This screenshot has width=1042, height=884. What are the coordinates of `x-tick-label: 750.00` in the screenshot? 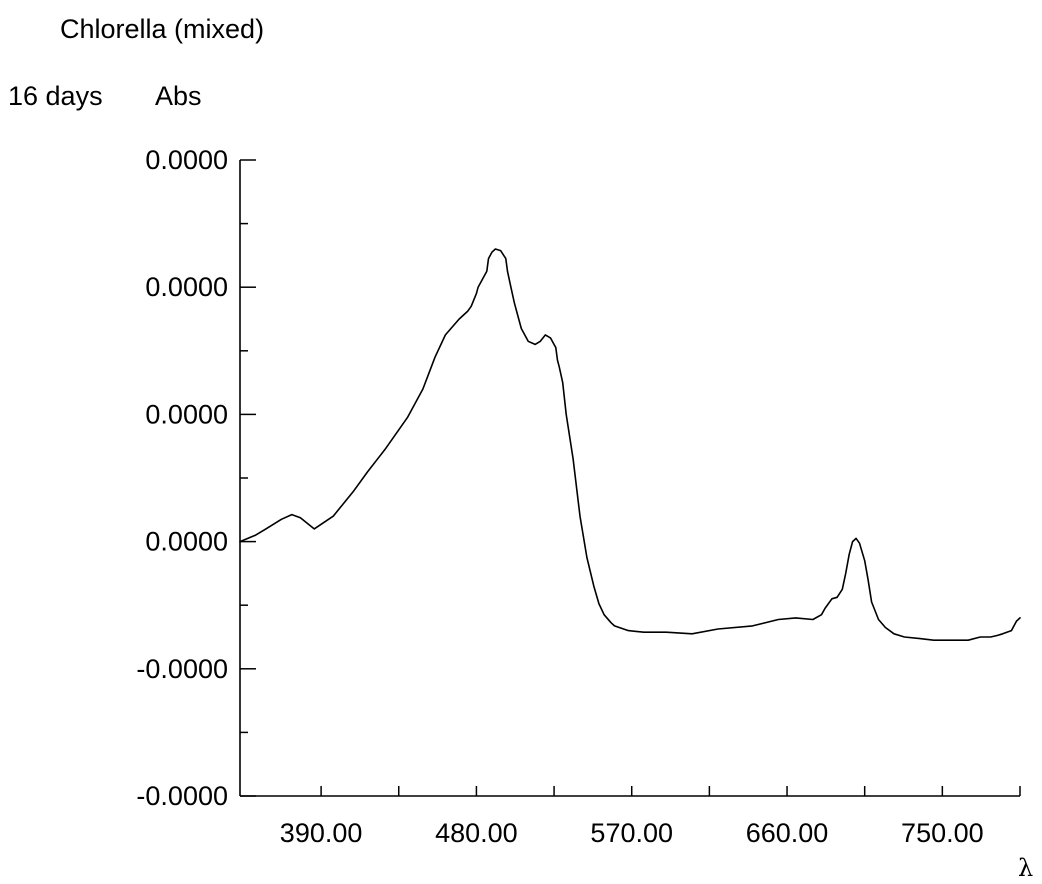 It's located at (942, 833).